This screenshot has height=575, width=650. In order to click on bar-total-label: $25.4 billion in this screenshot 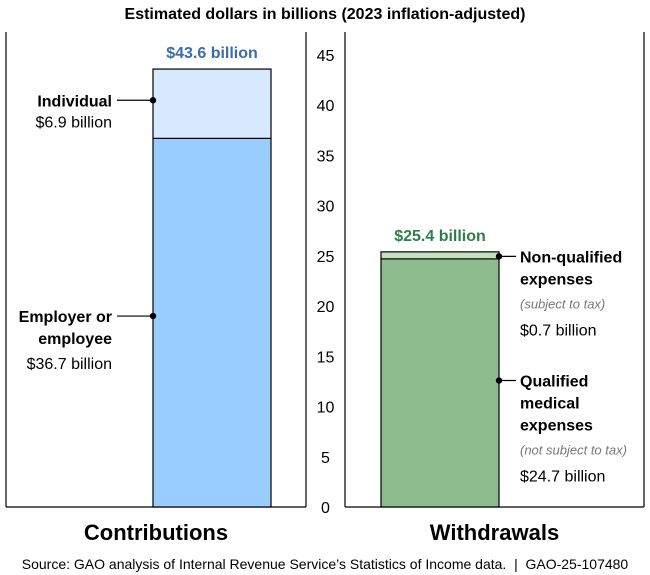, I will do `click(440, 236)`.